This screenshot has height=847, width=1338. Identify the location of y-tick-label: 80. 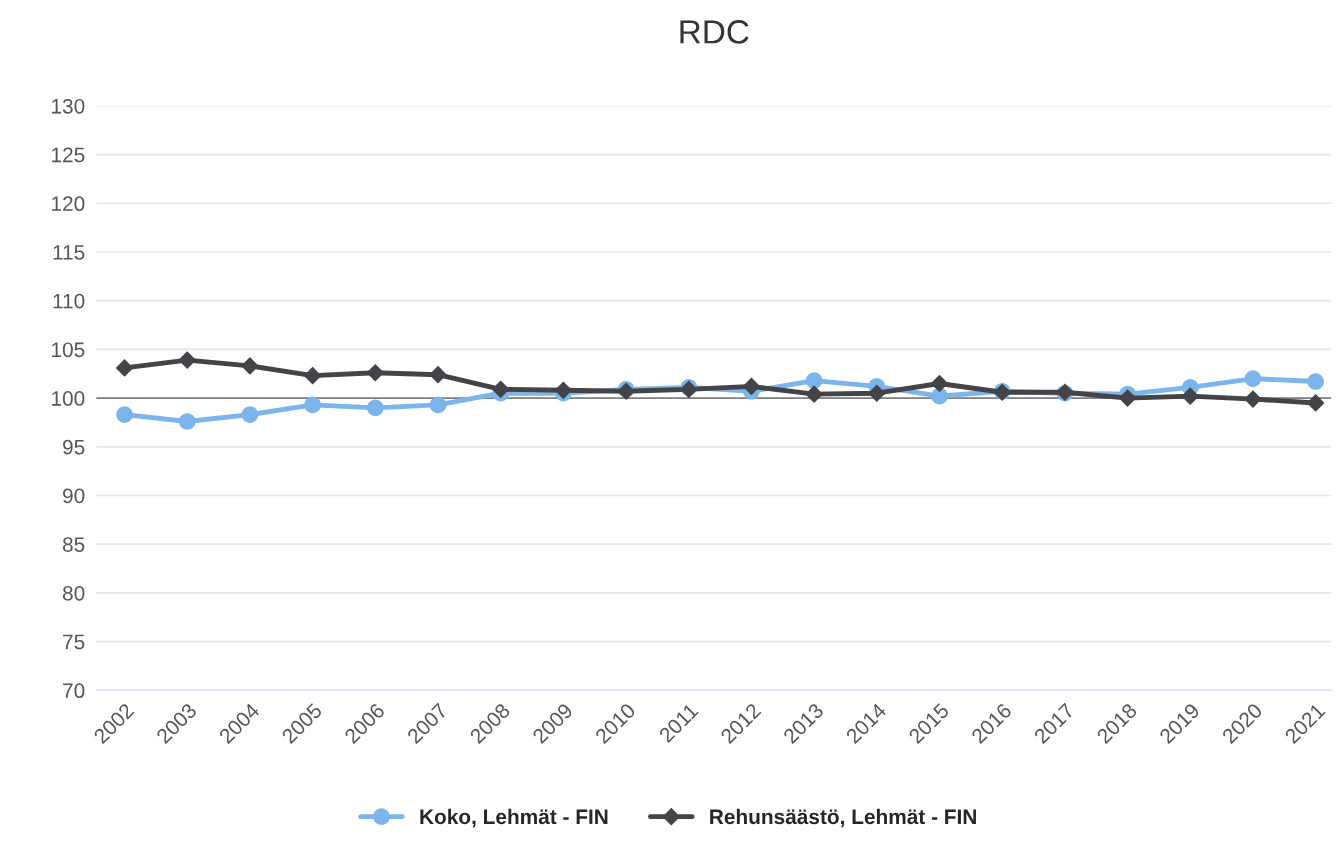
(73, 593).